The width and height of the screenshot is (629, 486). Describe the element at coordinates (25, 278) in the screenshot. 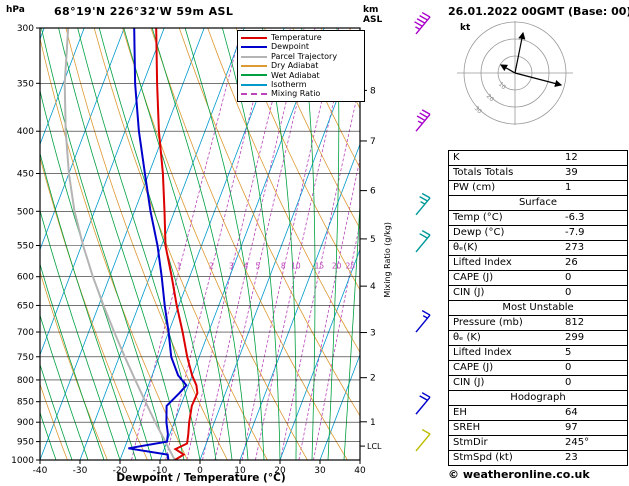

I see `svg-text: 600` at that location.